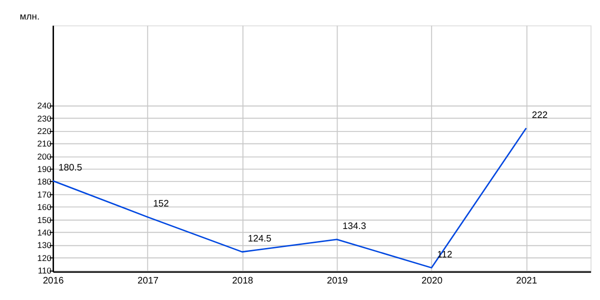  I want to click on y-tick-label: 120, so click(44, 257).